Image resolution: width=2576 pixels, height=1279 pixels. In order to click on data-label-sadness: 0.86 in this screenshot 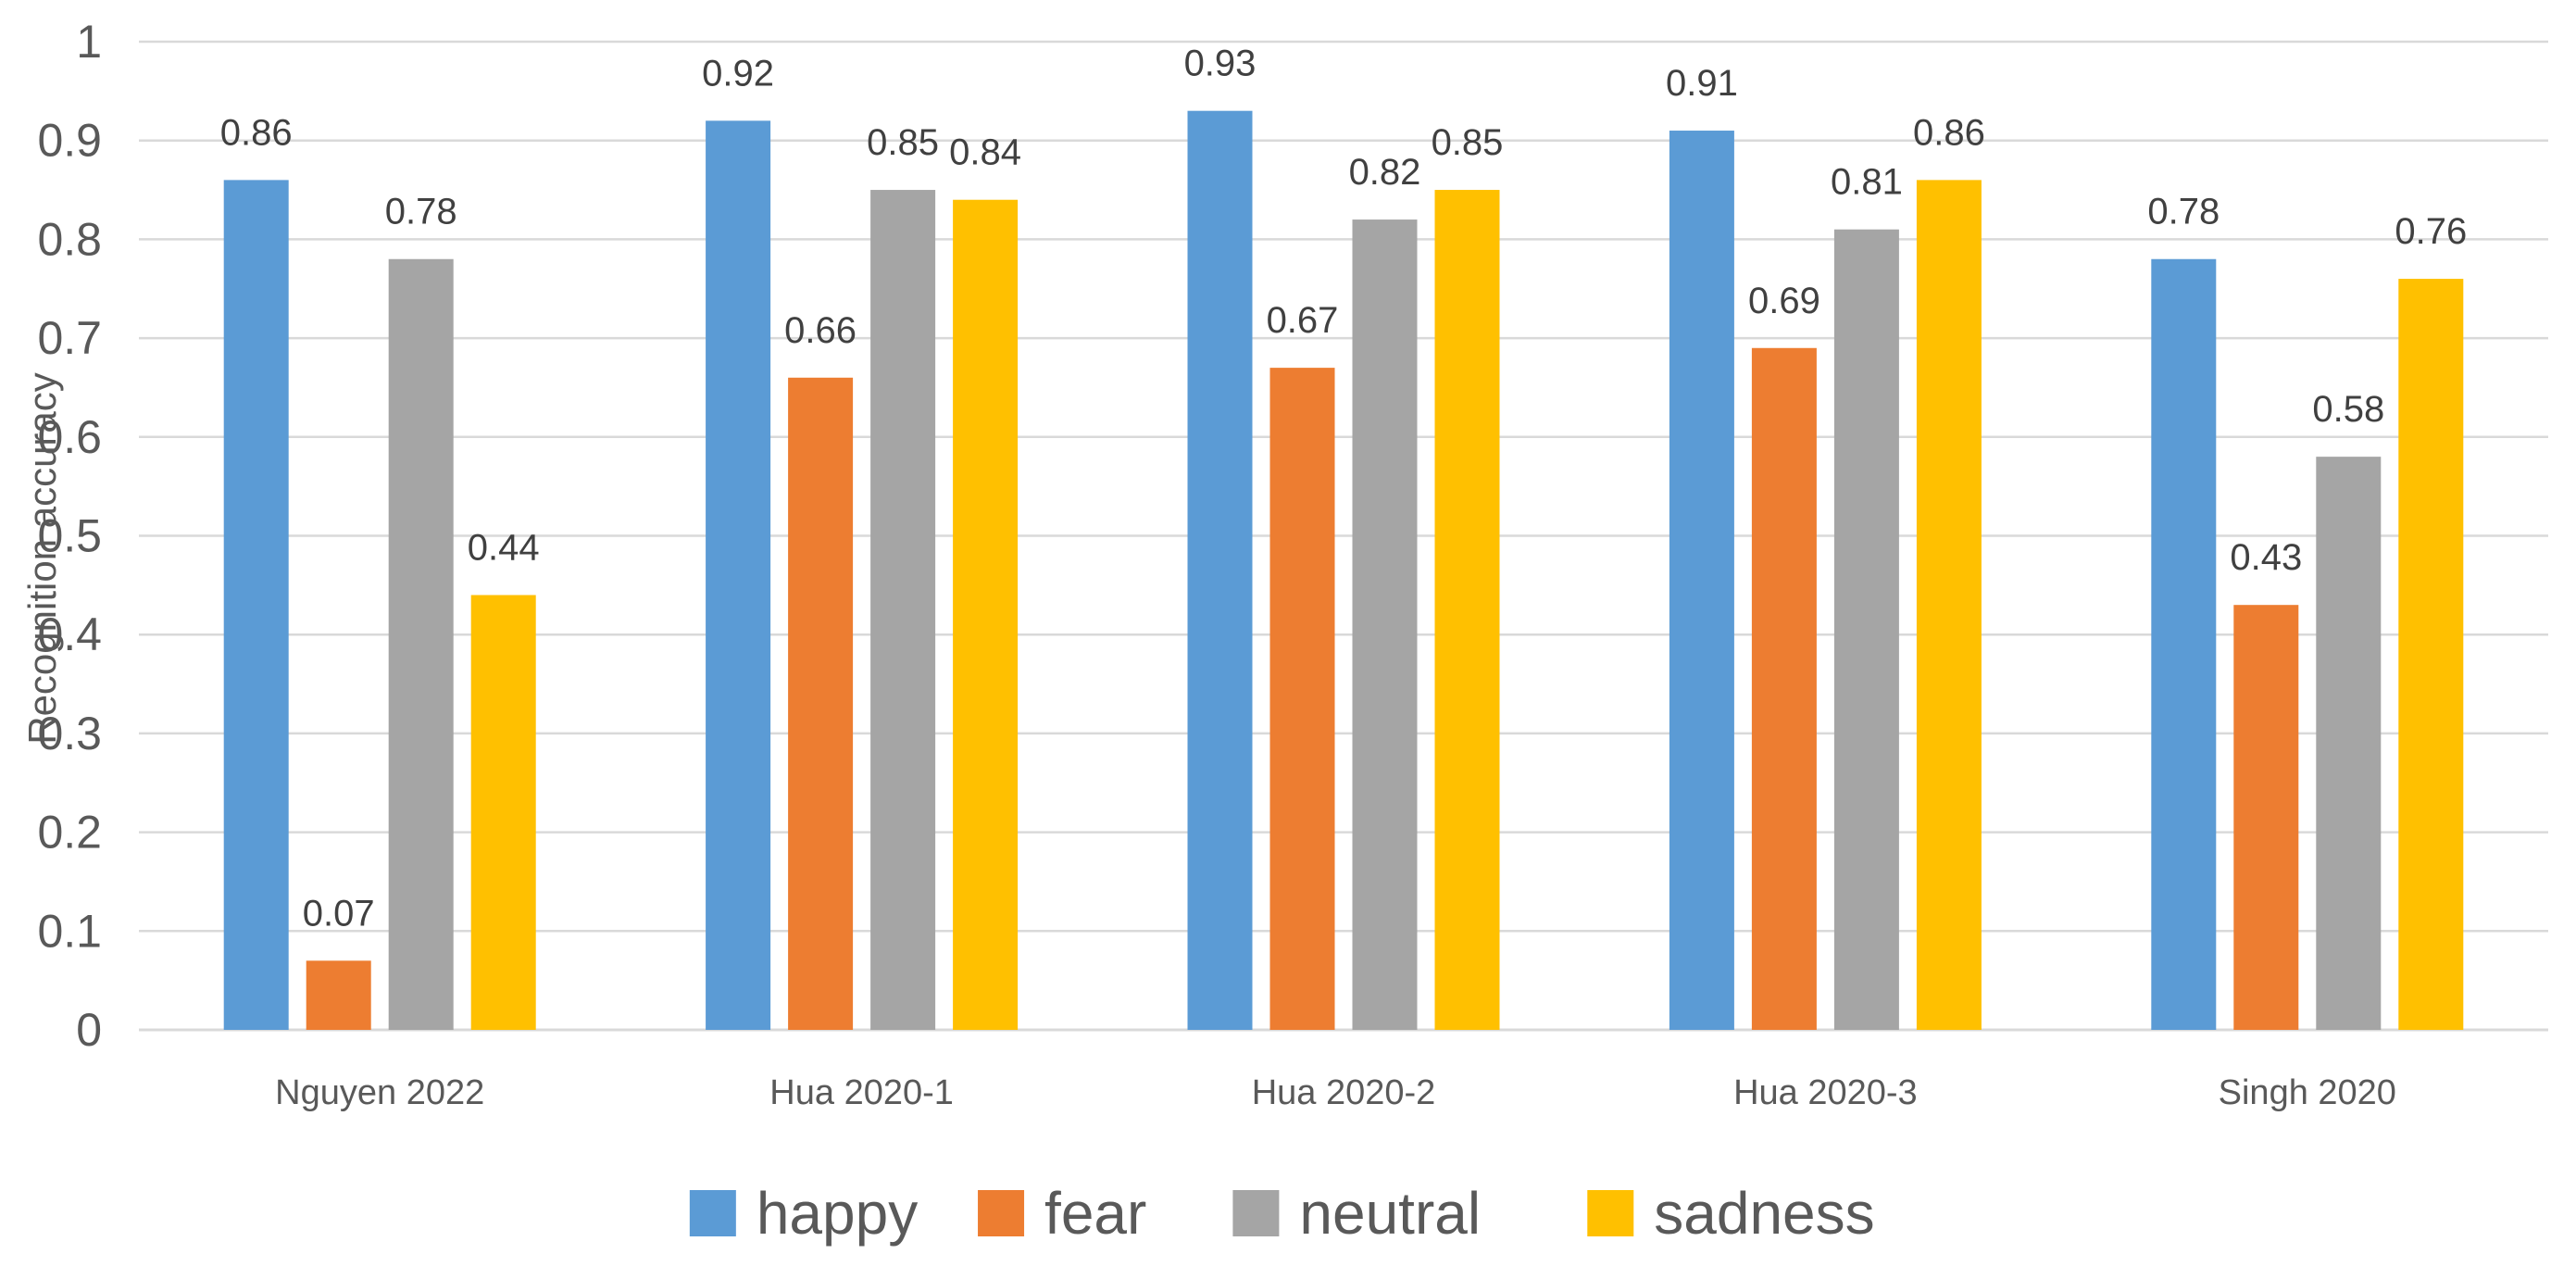, I will do `click(1949, 132)`.